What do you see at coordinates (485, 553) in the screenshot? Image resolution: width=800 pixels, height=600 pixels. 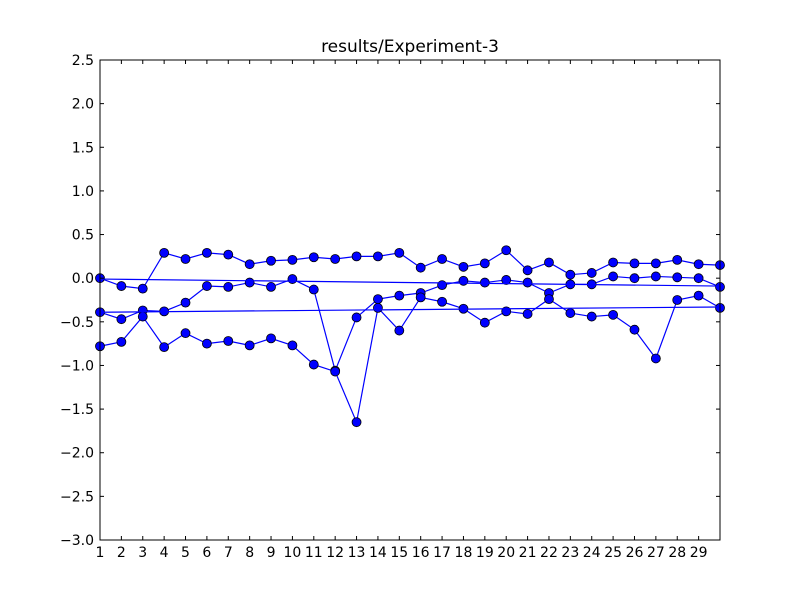 I see `x-tick-label: 19` at bounding box center [485, 553].